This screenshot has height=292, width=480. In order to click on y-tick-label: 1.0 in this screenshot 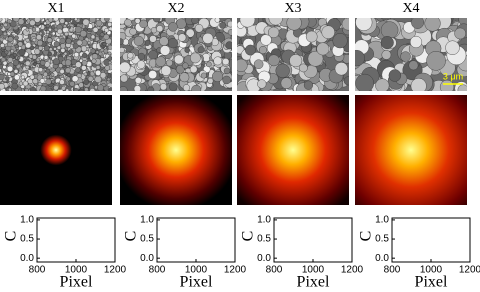, I will do `click(382, 220)`.